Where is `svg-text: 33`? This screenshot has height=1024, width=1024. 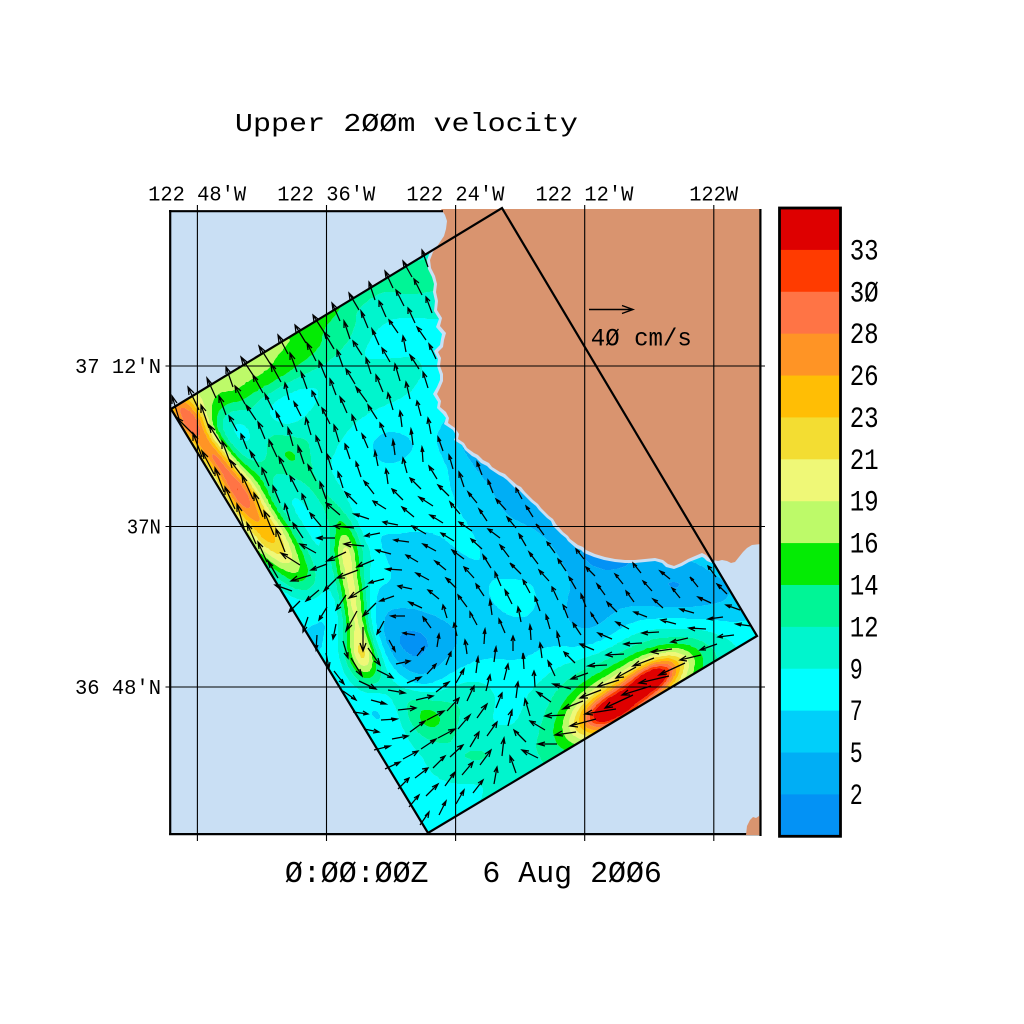 svg-text: 33 is located at coordinates (864, 252).